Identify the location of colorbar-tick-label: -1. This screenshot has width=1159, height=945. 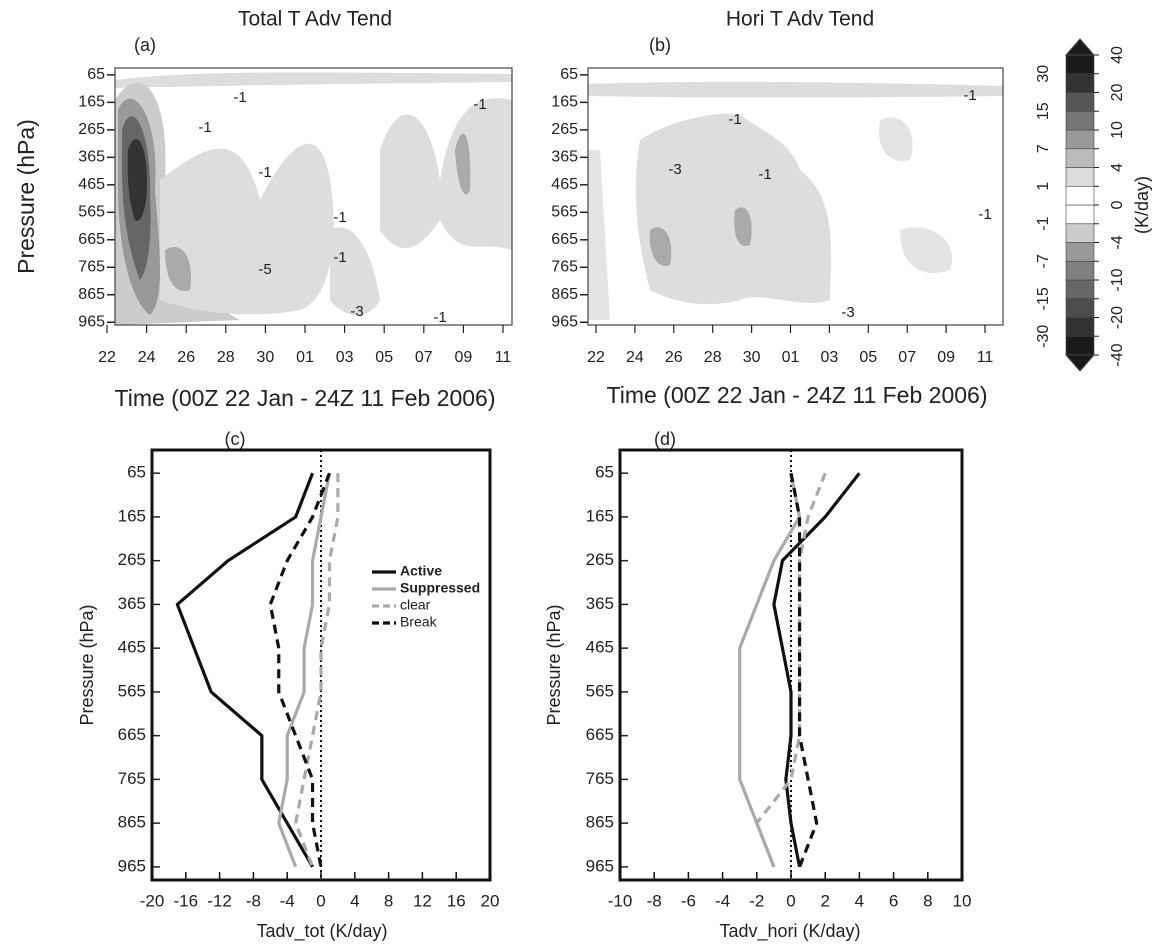
(1043, 224).